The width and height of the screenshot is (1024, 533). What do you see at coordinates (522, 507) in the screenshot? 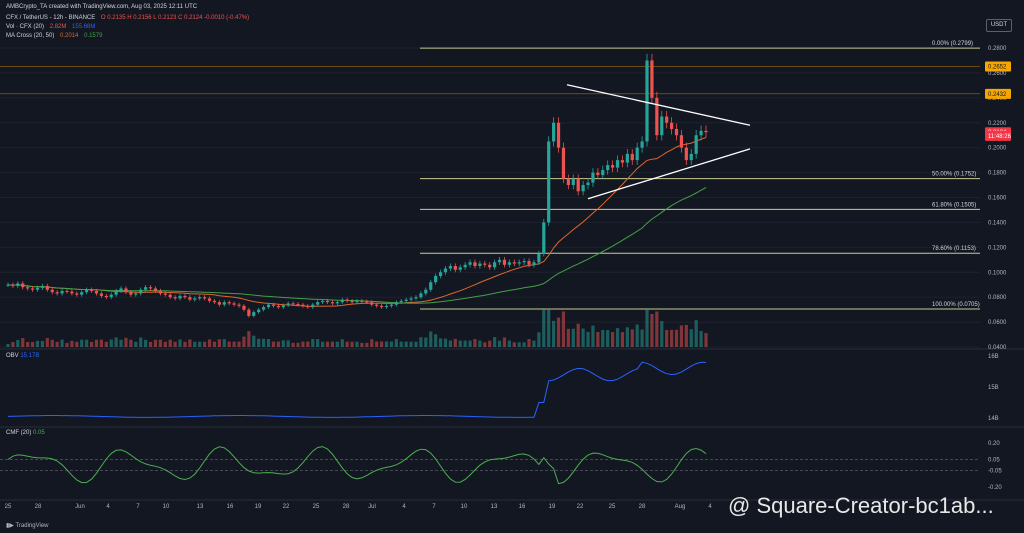
I see `time-tick-label: 16` at bounding box center [522, 507].